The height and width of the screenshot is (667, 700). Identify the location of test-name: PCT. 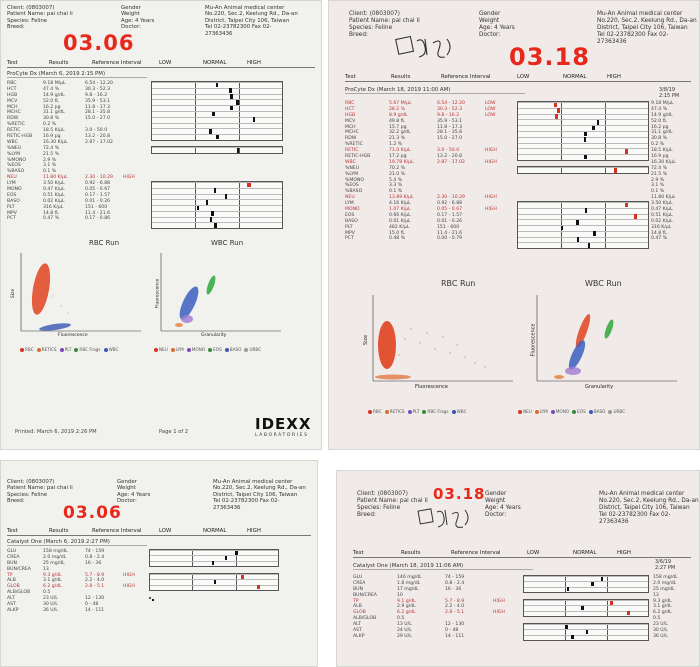
(349, 239).